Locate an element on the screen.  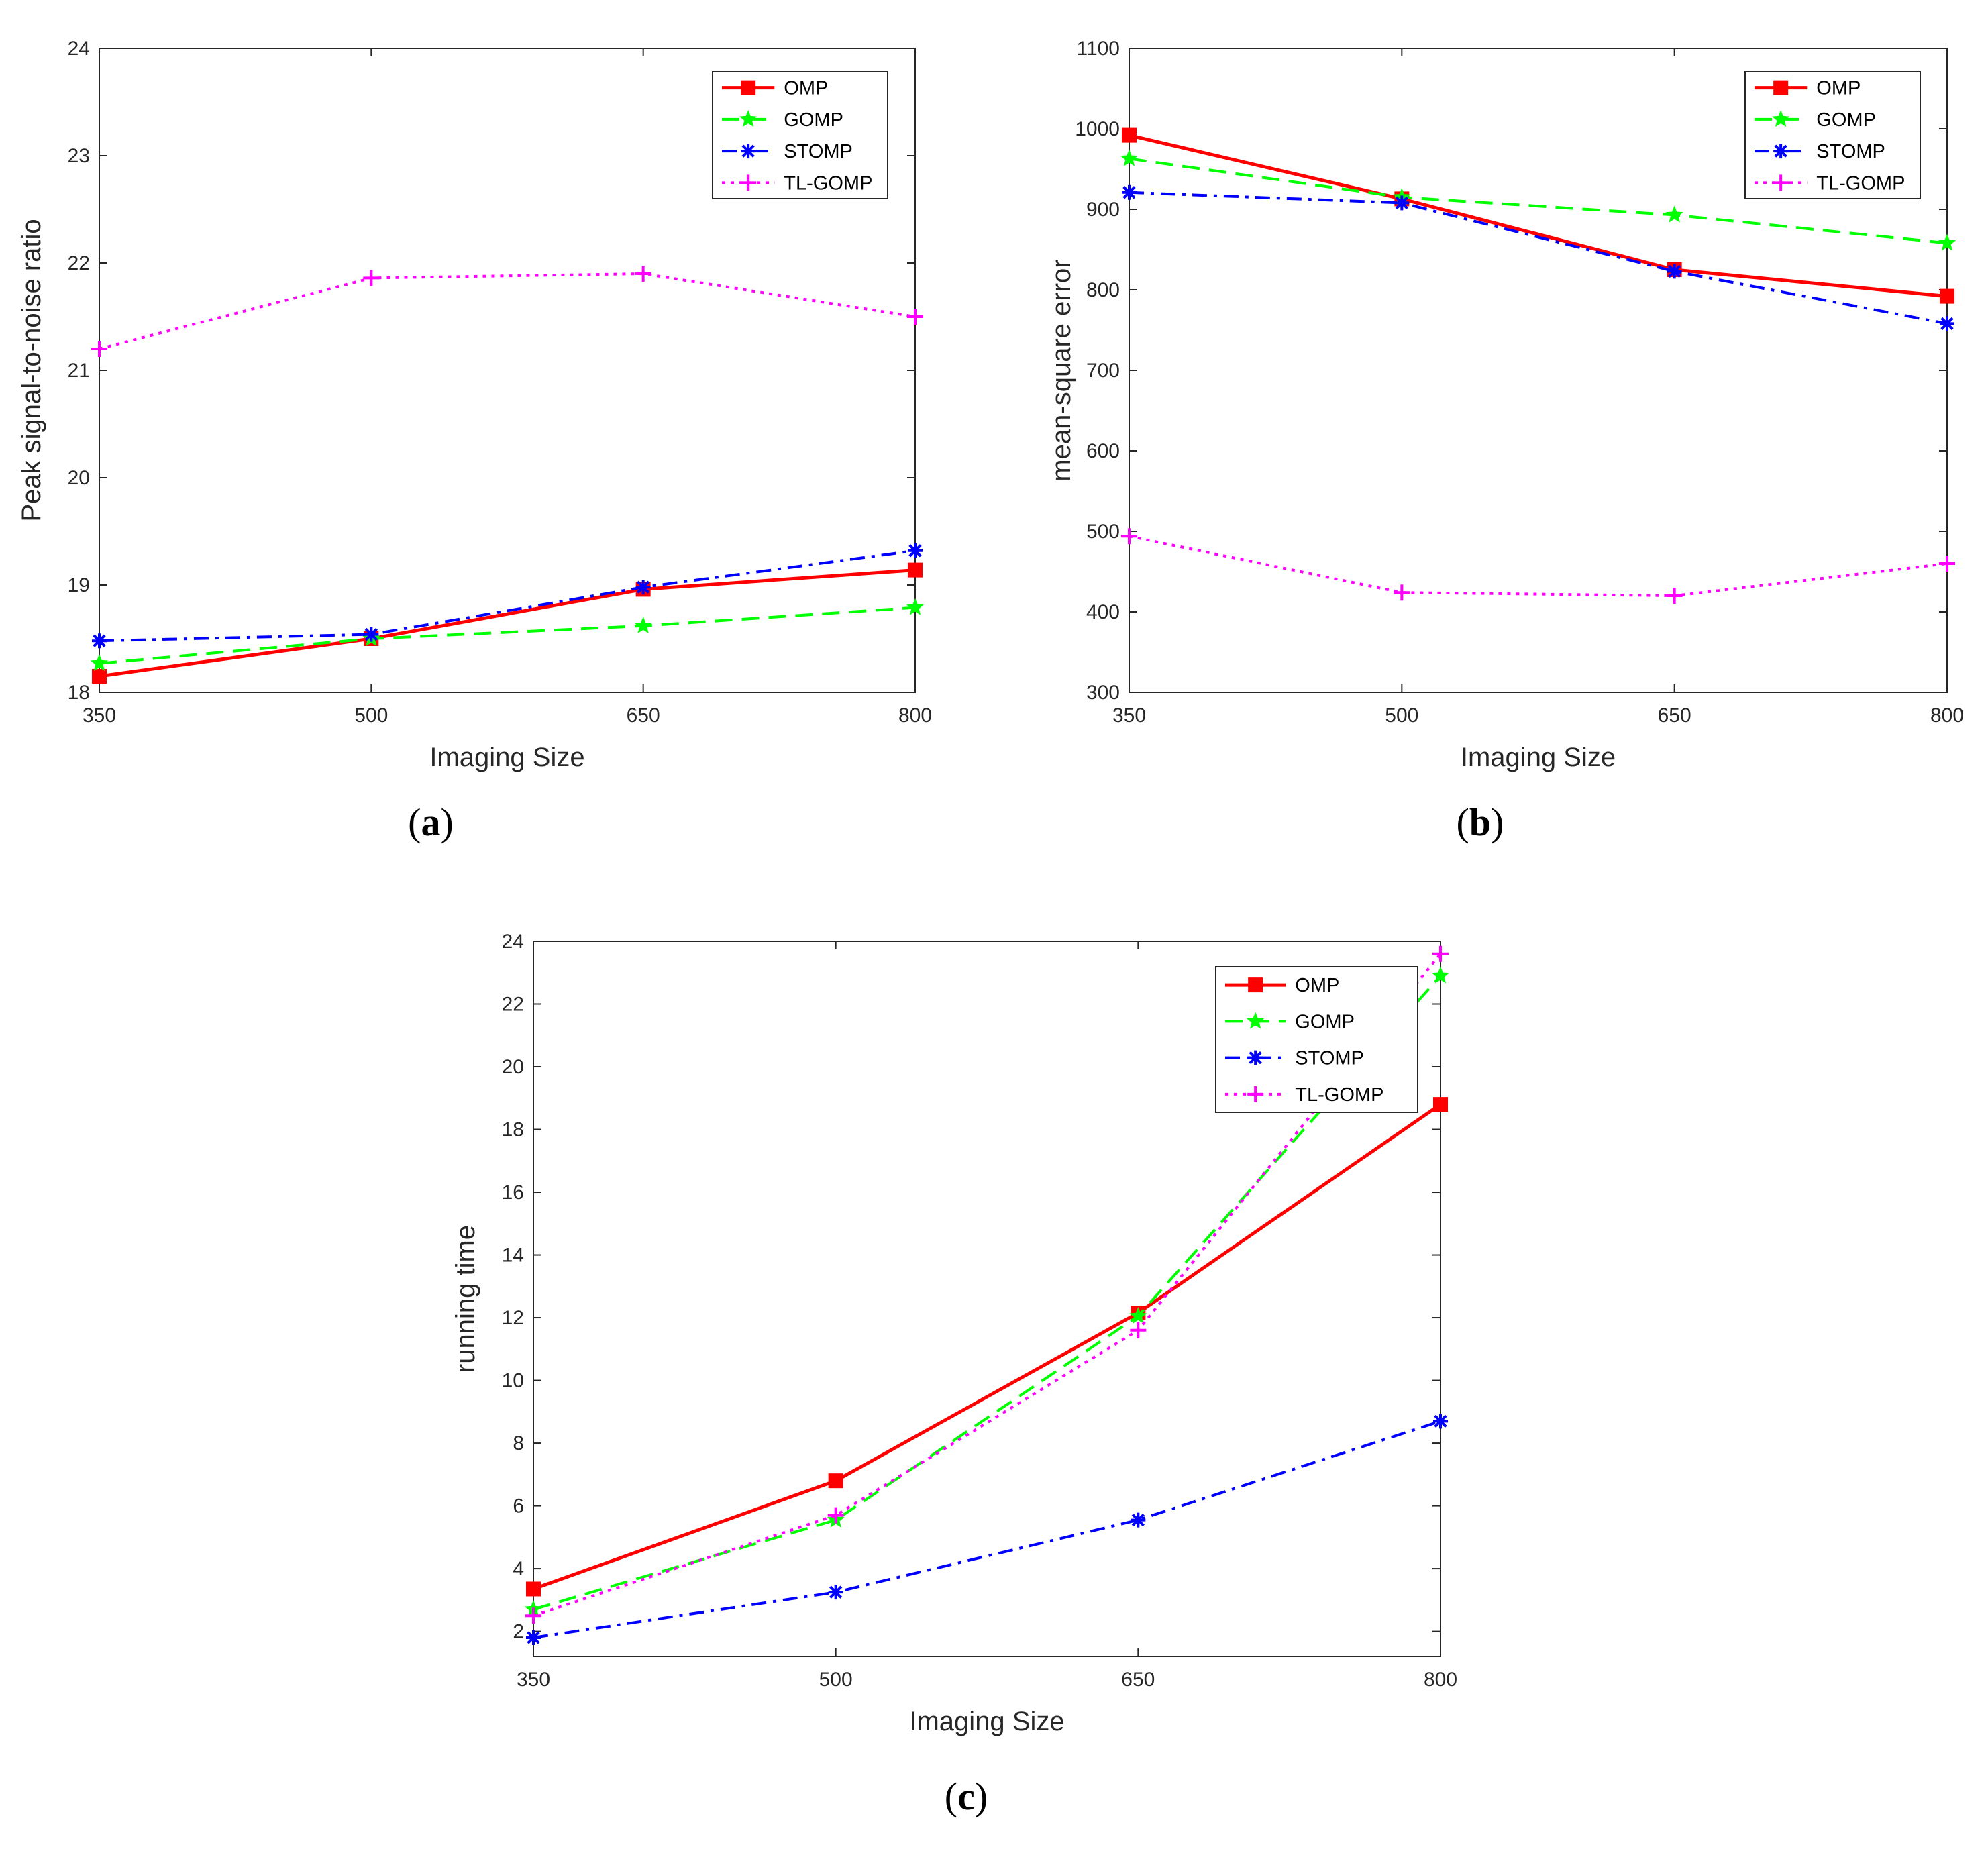
series-line-tl-gomp is located at coordinates (507, 311).